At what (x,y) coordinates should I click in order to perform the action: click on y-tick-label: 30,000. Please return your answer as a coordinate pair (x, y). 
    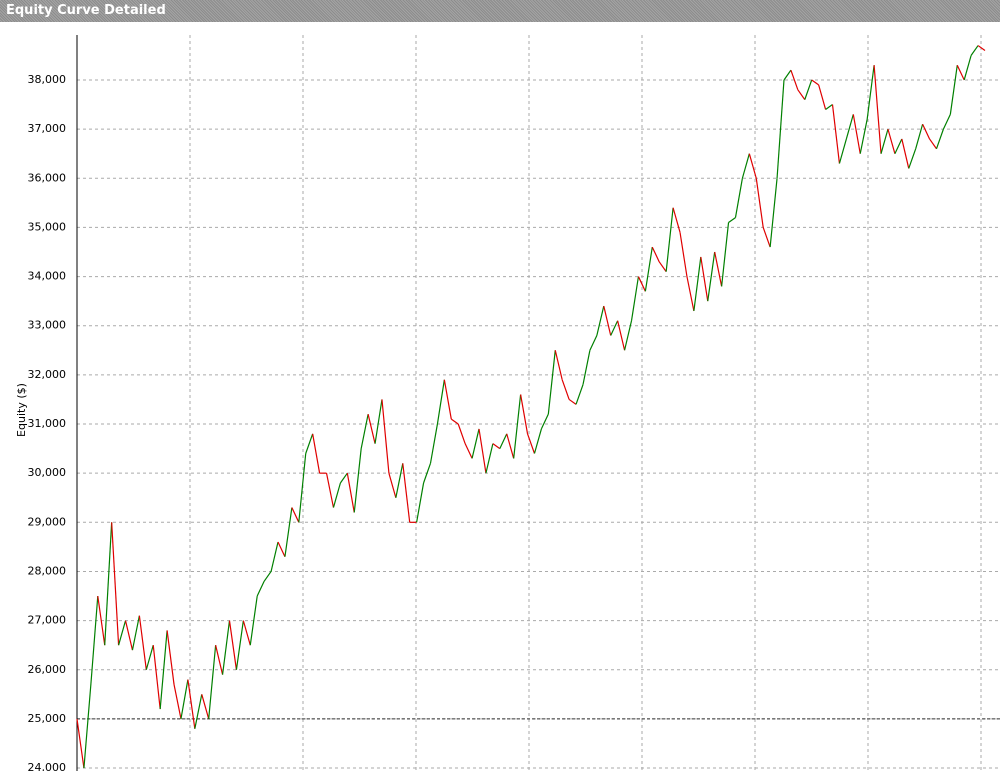
    Looking at the image, I should click on (47, 472).